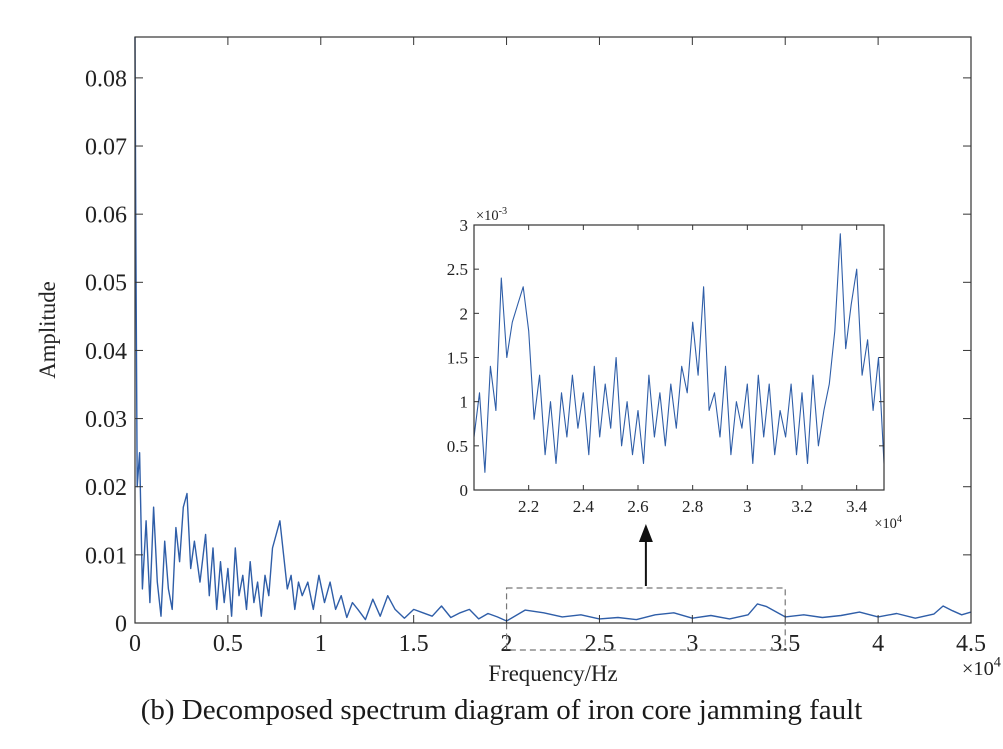  Describe the element at coordinates (464, 402) in the screenshot. I see `inset-y-tick-label: 1` at that location.